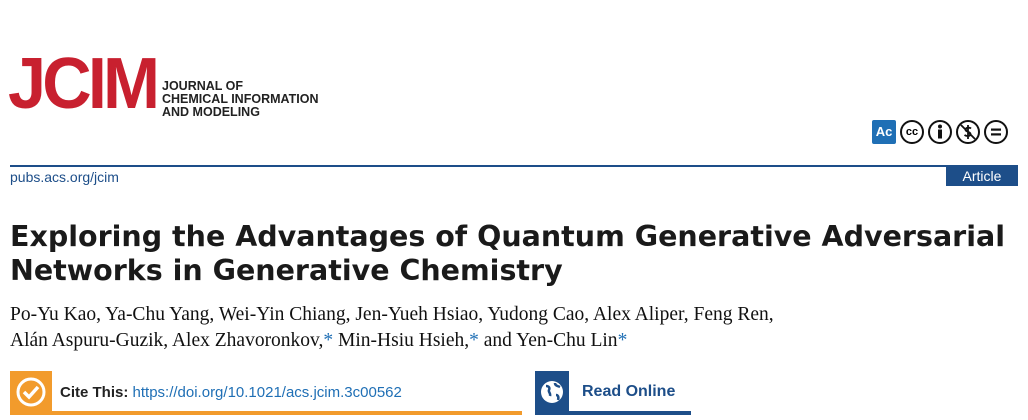  What do you see at coordinates (203, 86) in the screenshot?
I see `journal-line: JOURNAL OF` at bounding box center [203, 86].